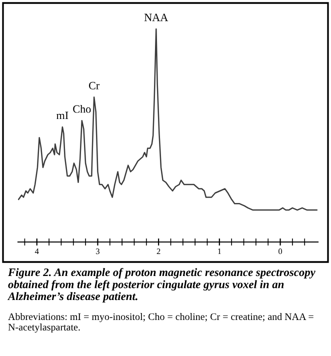  Describe the element at coordinates (82, 108) in the screenshot. I see `annotation: Cho` at that location.